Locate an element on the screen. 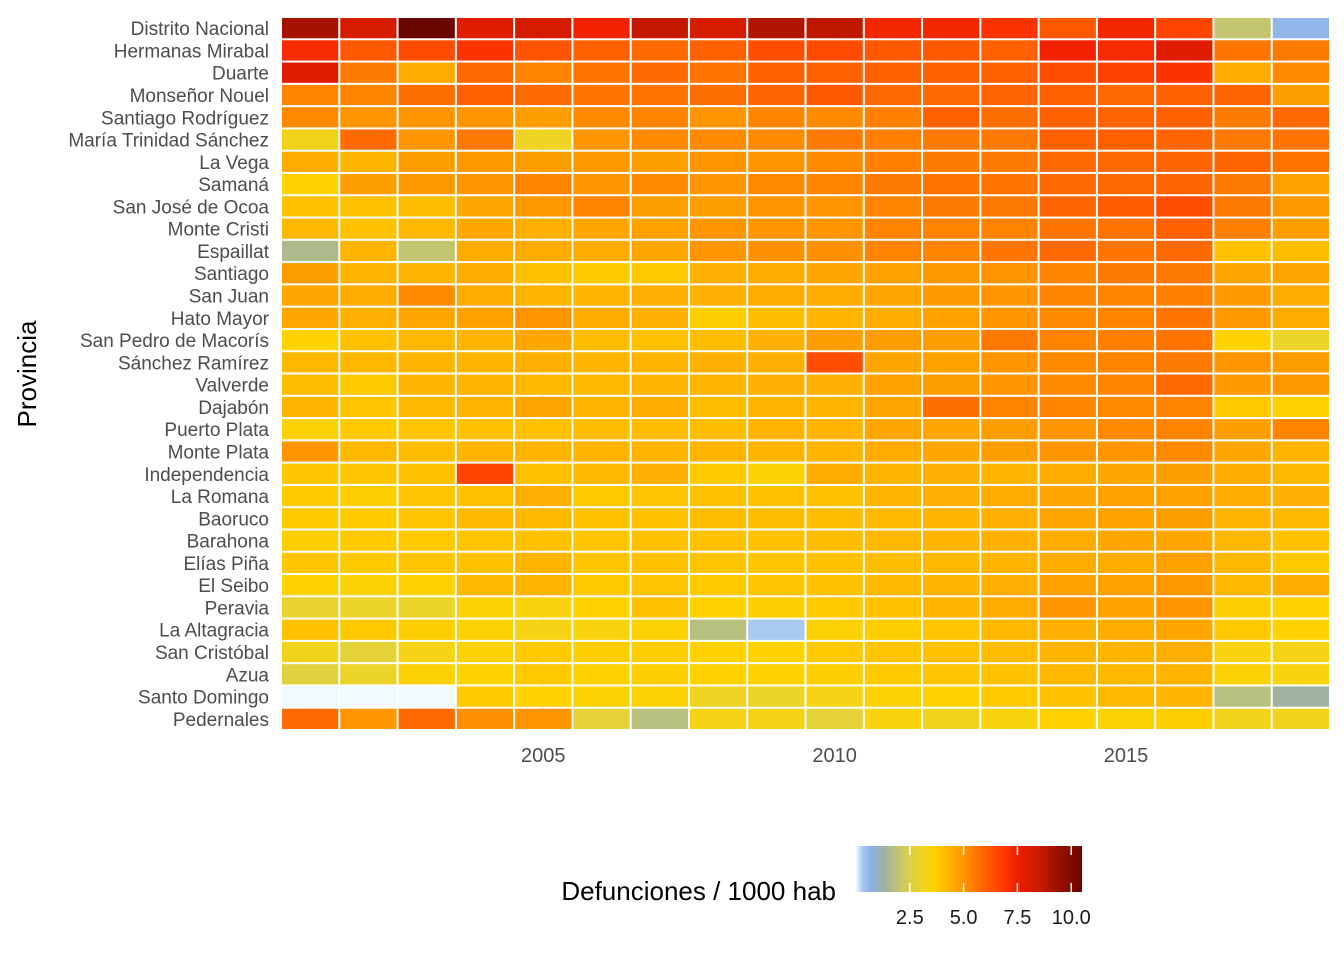 This screenshot has width=1344, height=960. y-tick-label: Azua is located at coordinates (248, 675).